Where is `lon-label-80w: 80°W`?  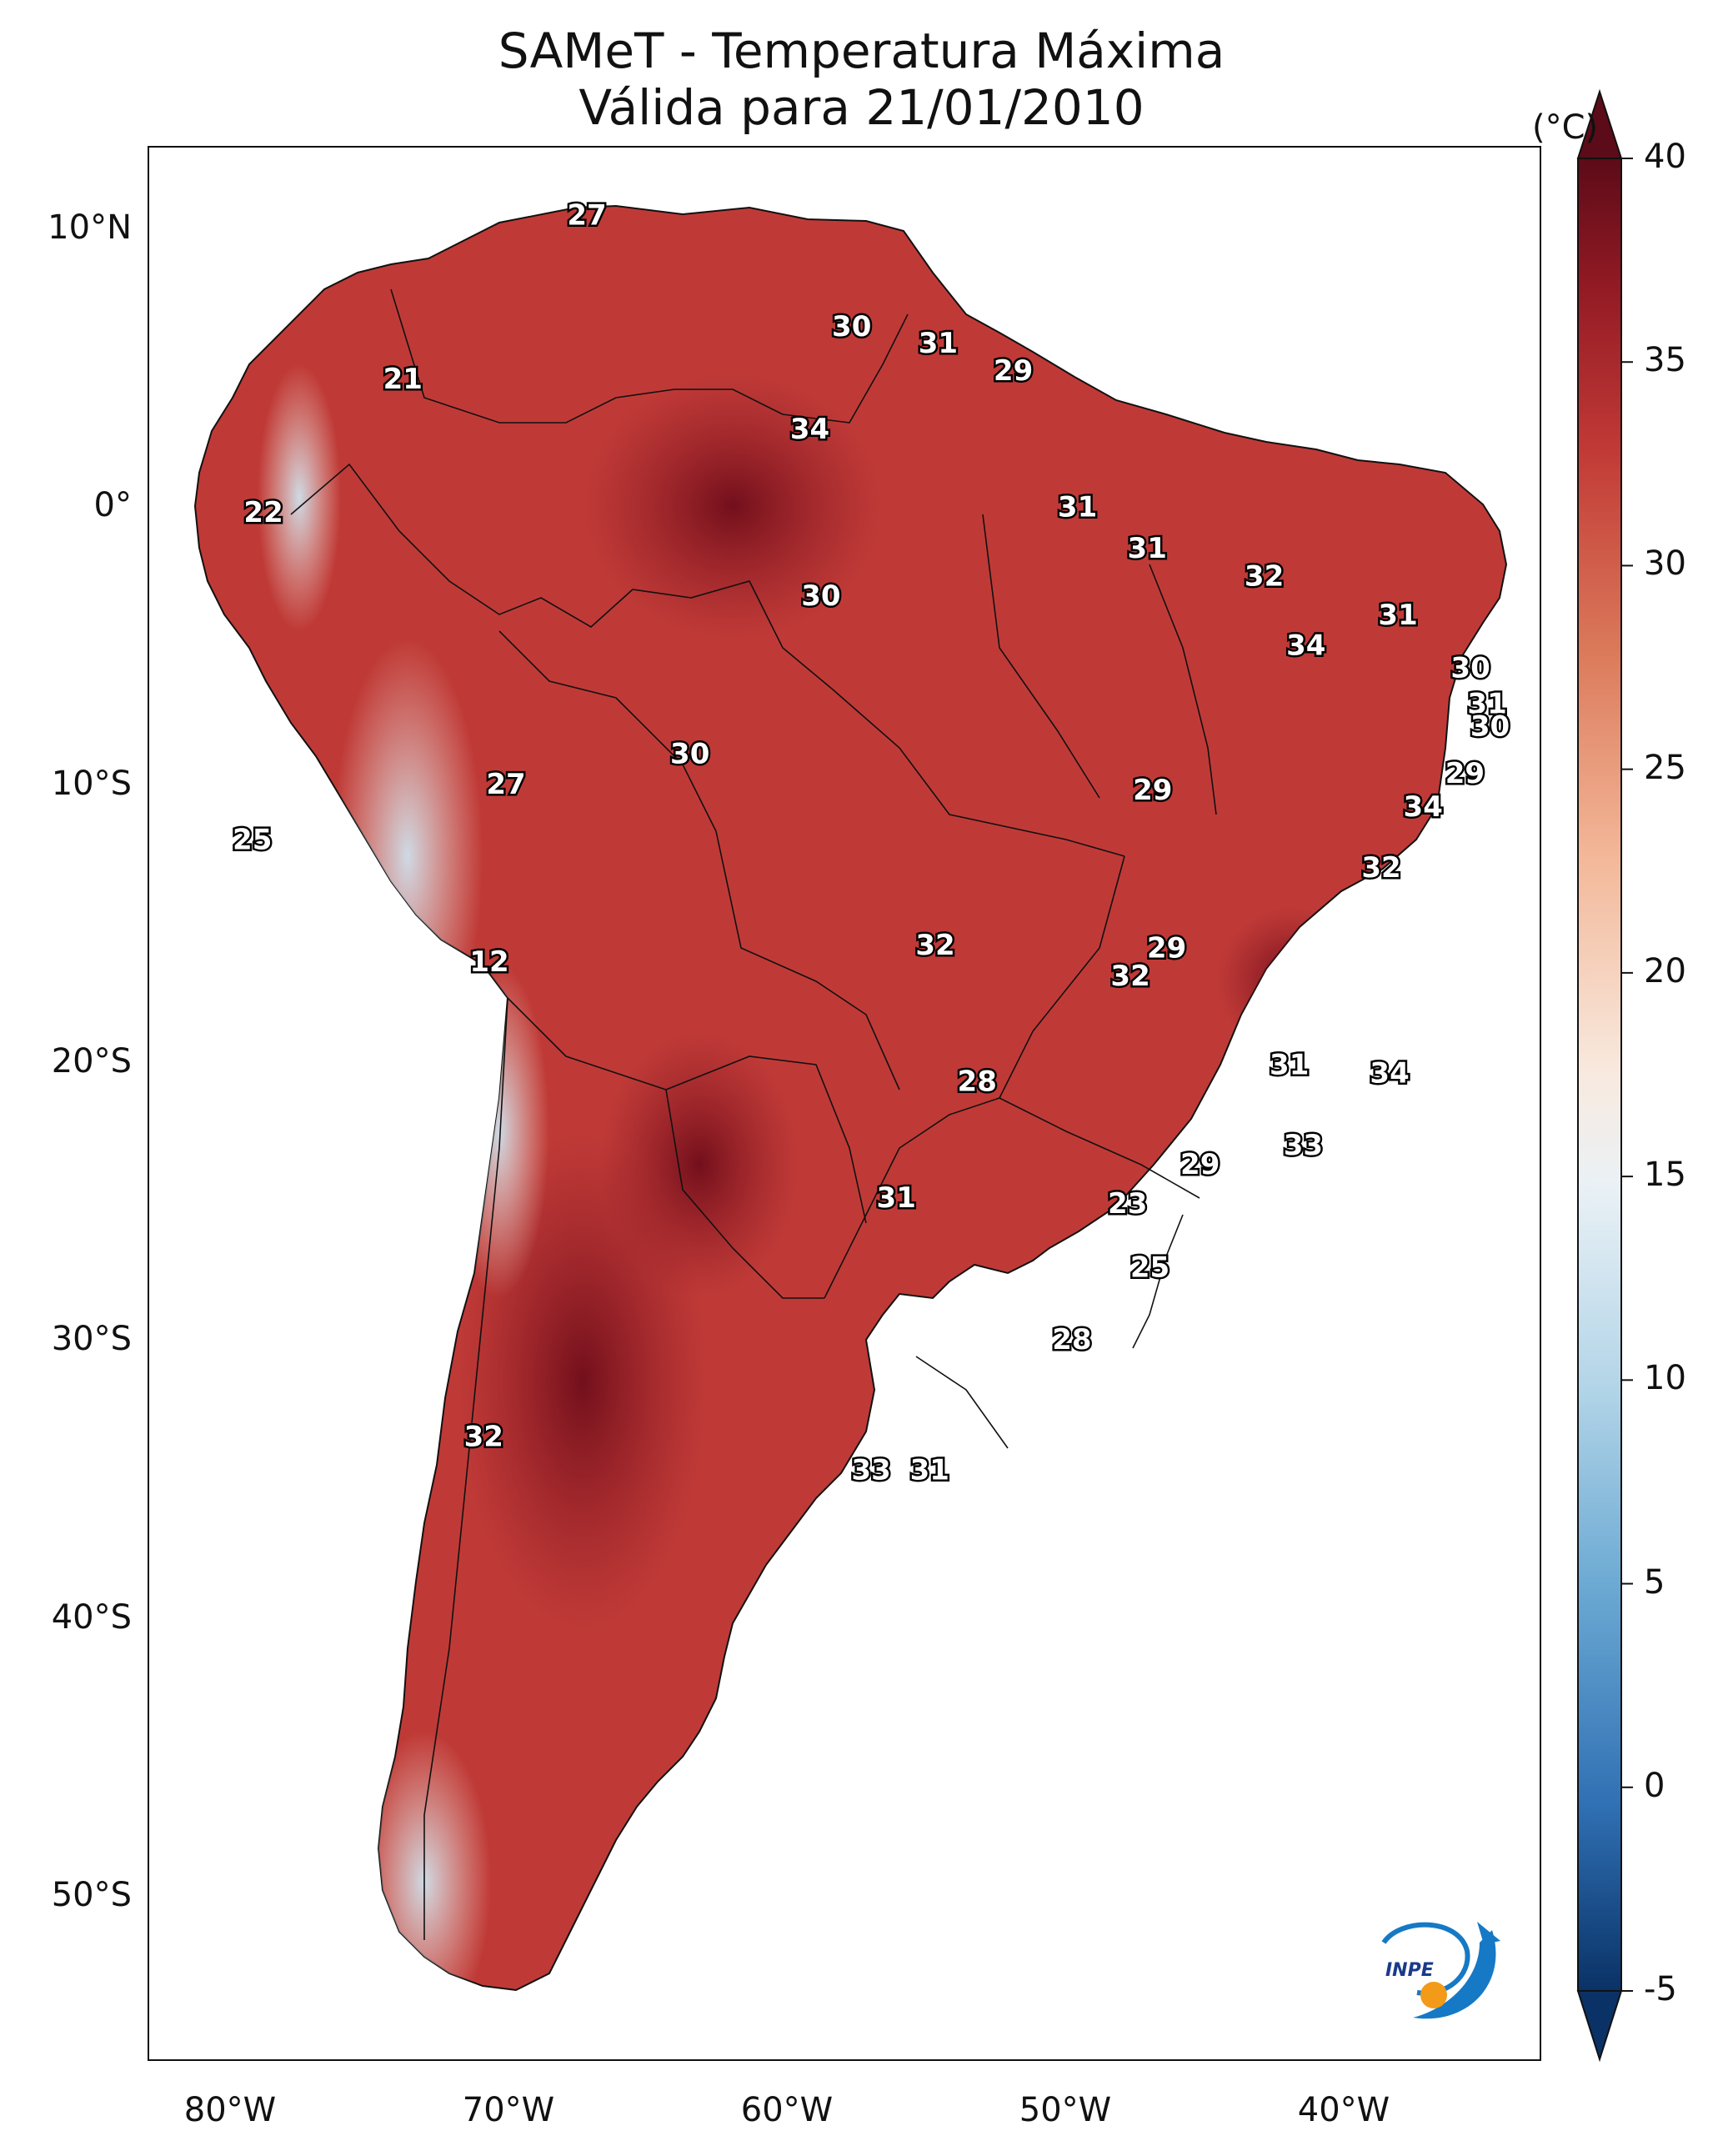 lon-label-80w: 80°W is located at coordinates (230, 2110).